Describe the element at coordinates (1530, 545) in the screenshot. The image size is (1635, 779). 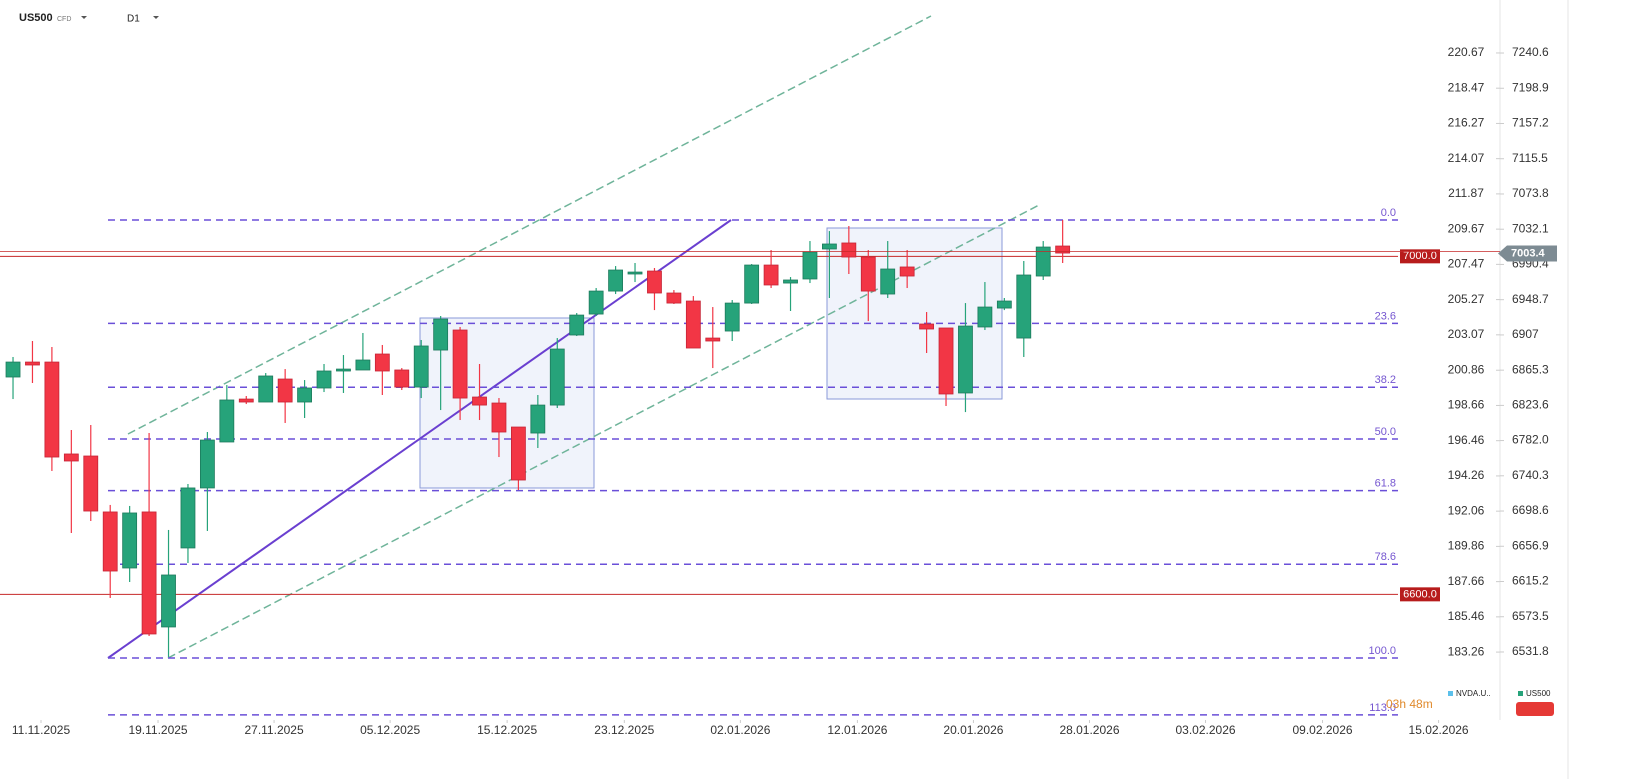
I see `y-tick-label: 6656.9` at that location.